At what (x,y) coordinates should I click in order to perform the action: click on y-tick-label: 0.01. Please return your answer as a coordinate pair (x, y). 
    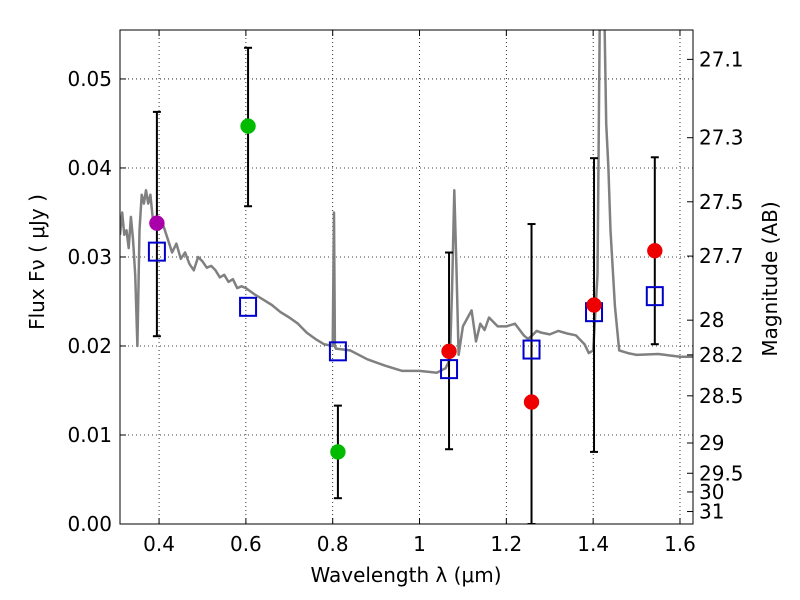
    Looking at the image, I should click on (89, 435).